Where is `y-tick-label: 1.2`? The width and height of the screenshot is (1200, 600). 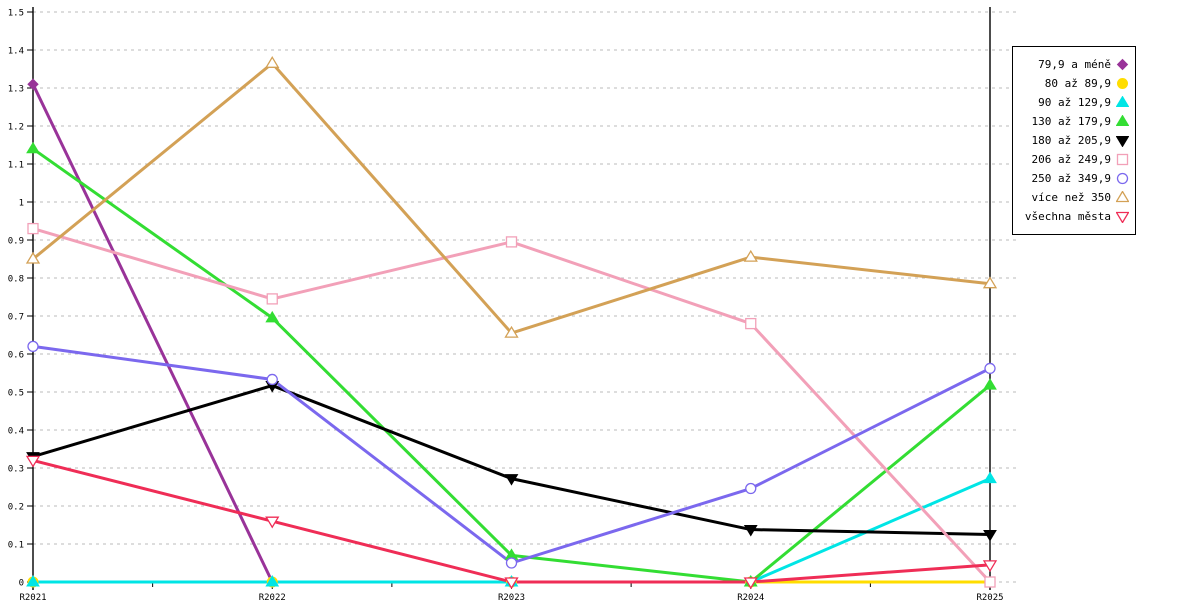
y-tick-label: 1.2 is located at coordinates (16, 128).